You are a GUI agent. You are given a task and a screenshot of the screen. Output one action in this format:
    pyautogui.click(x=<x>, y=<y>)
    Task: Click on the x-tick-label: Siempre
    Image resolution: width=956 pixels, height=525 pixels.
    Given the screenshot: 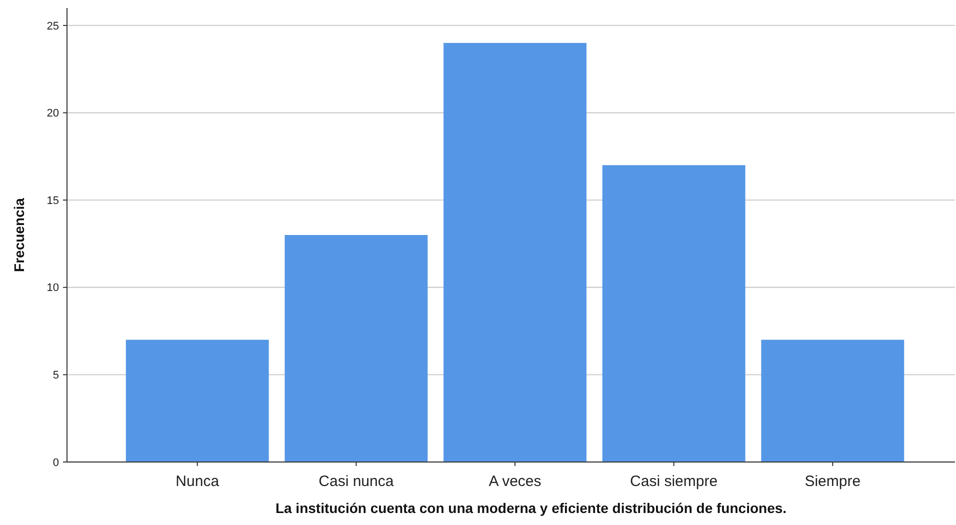 What is the action you would take?
    pyautogui.click(x=832, y=481)
    